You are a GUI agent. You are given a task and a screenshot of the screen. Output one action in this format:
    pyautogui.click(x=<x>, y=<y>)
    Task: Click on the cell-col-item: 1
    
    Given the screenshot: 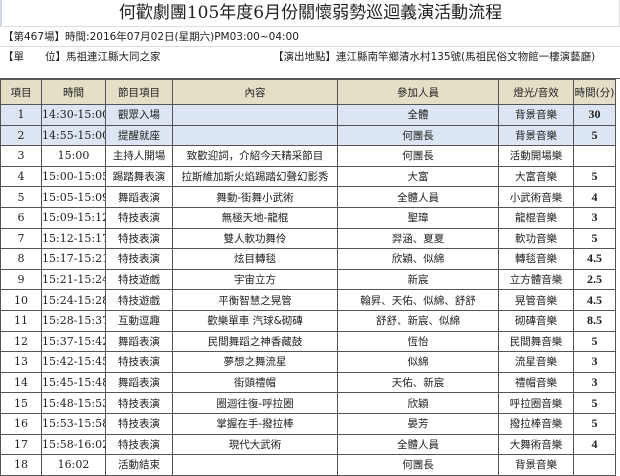 What is the action you would take?
    pyautogui.click(x=21, y=115)
    